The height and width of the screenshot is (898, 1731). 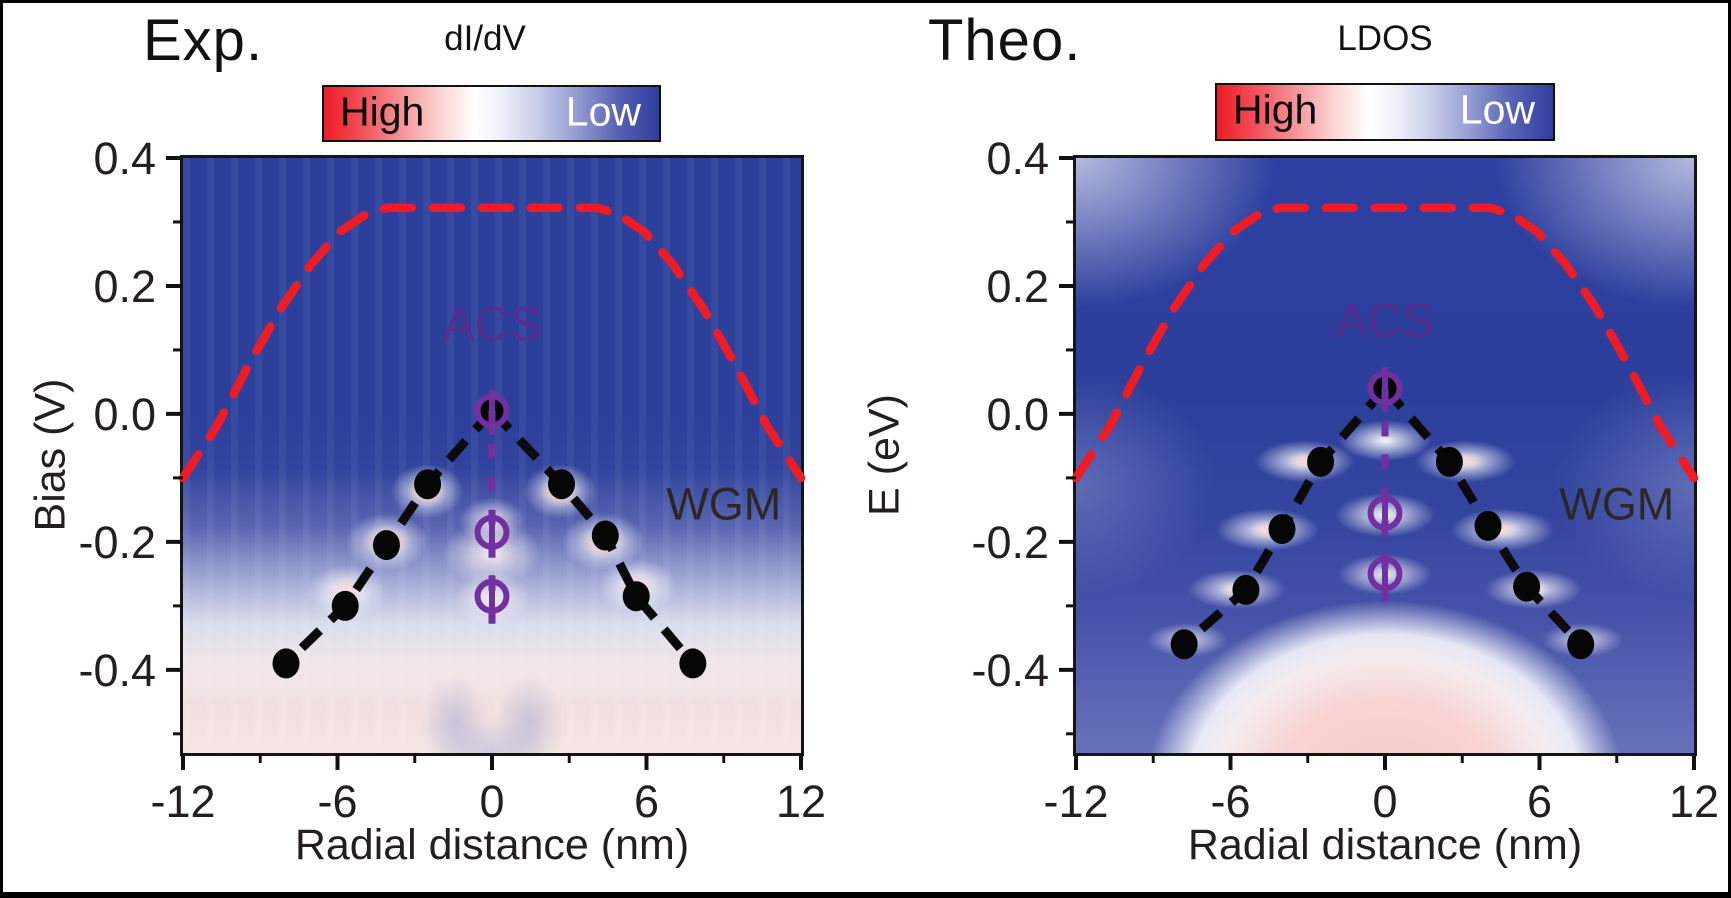 What do you see at coordinates (1385, 38) in the screenshot?
I see `colorbar-title-theo: LDOS` at bounding box center [1385, 38].